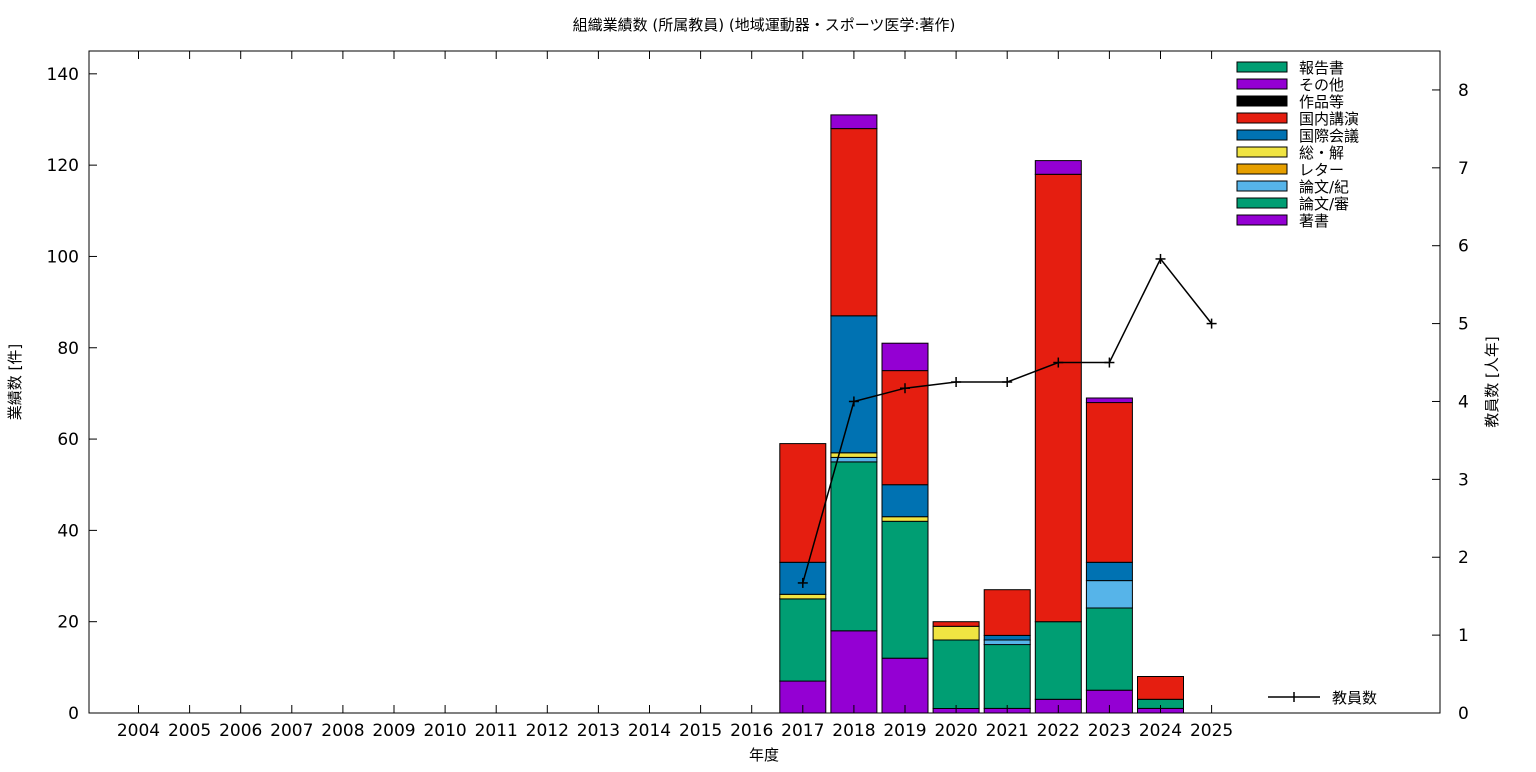 Image resolution: width=1536 pixels, height=772 pixels. What do you see at coordinates (1354, 698) in the screenshot?
I see `legend-label-line: 教員数` at bounding box center [1354, 698].